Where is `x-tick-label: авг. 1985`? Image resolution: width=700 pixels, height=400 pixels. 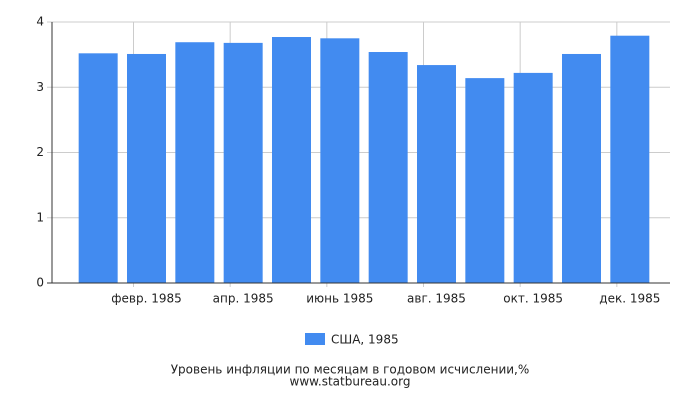
x-tick-label: авг. 1985 is located at coordinates (436, 299).